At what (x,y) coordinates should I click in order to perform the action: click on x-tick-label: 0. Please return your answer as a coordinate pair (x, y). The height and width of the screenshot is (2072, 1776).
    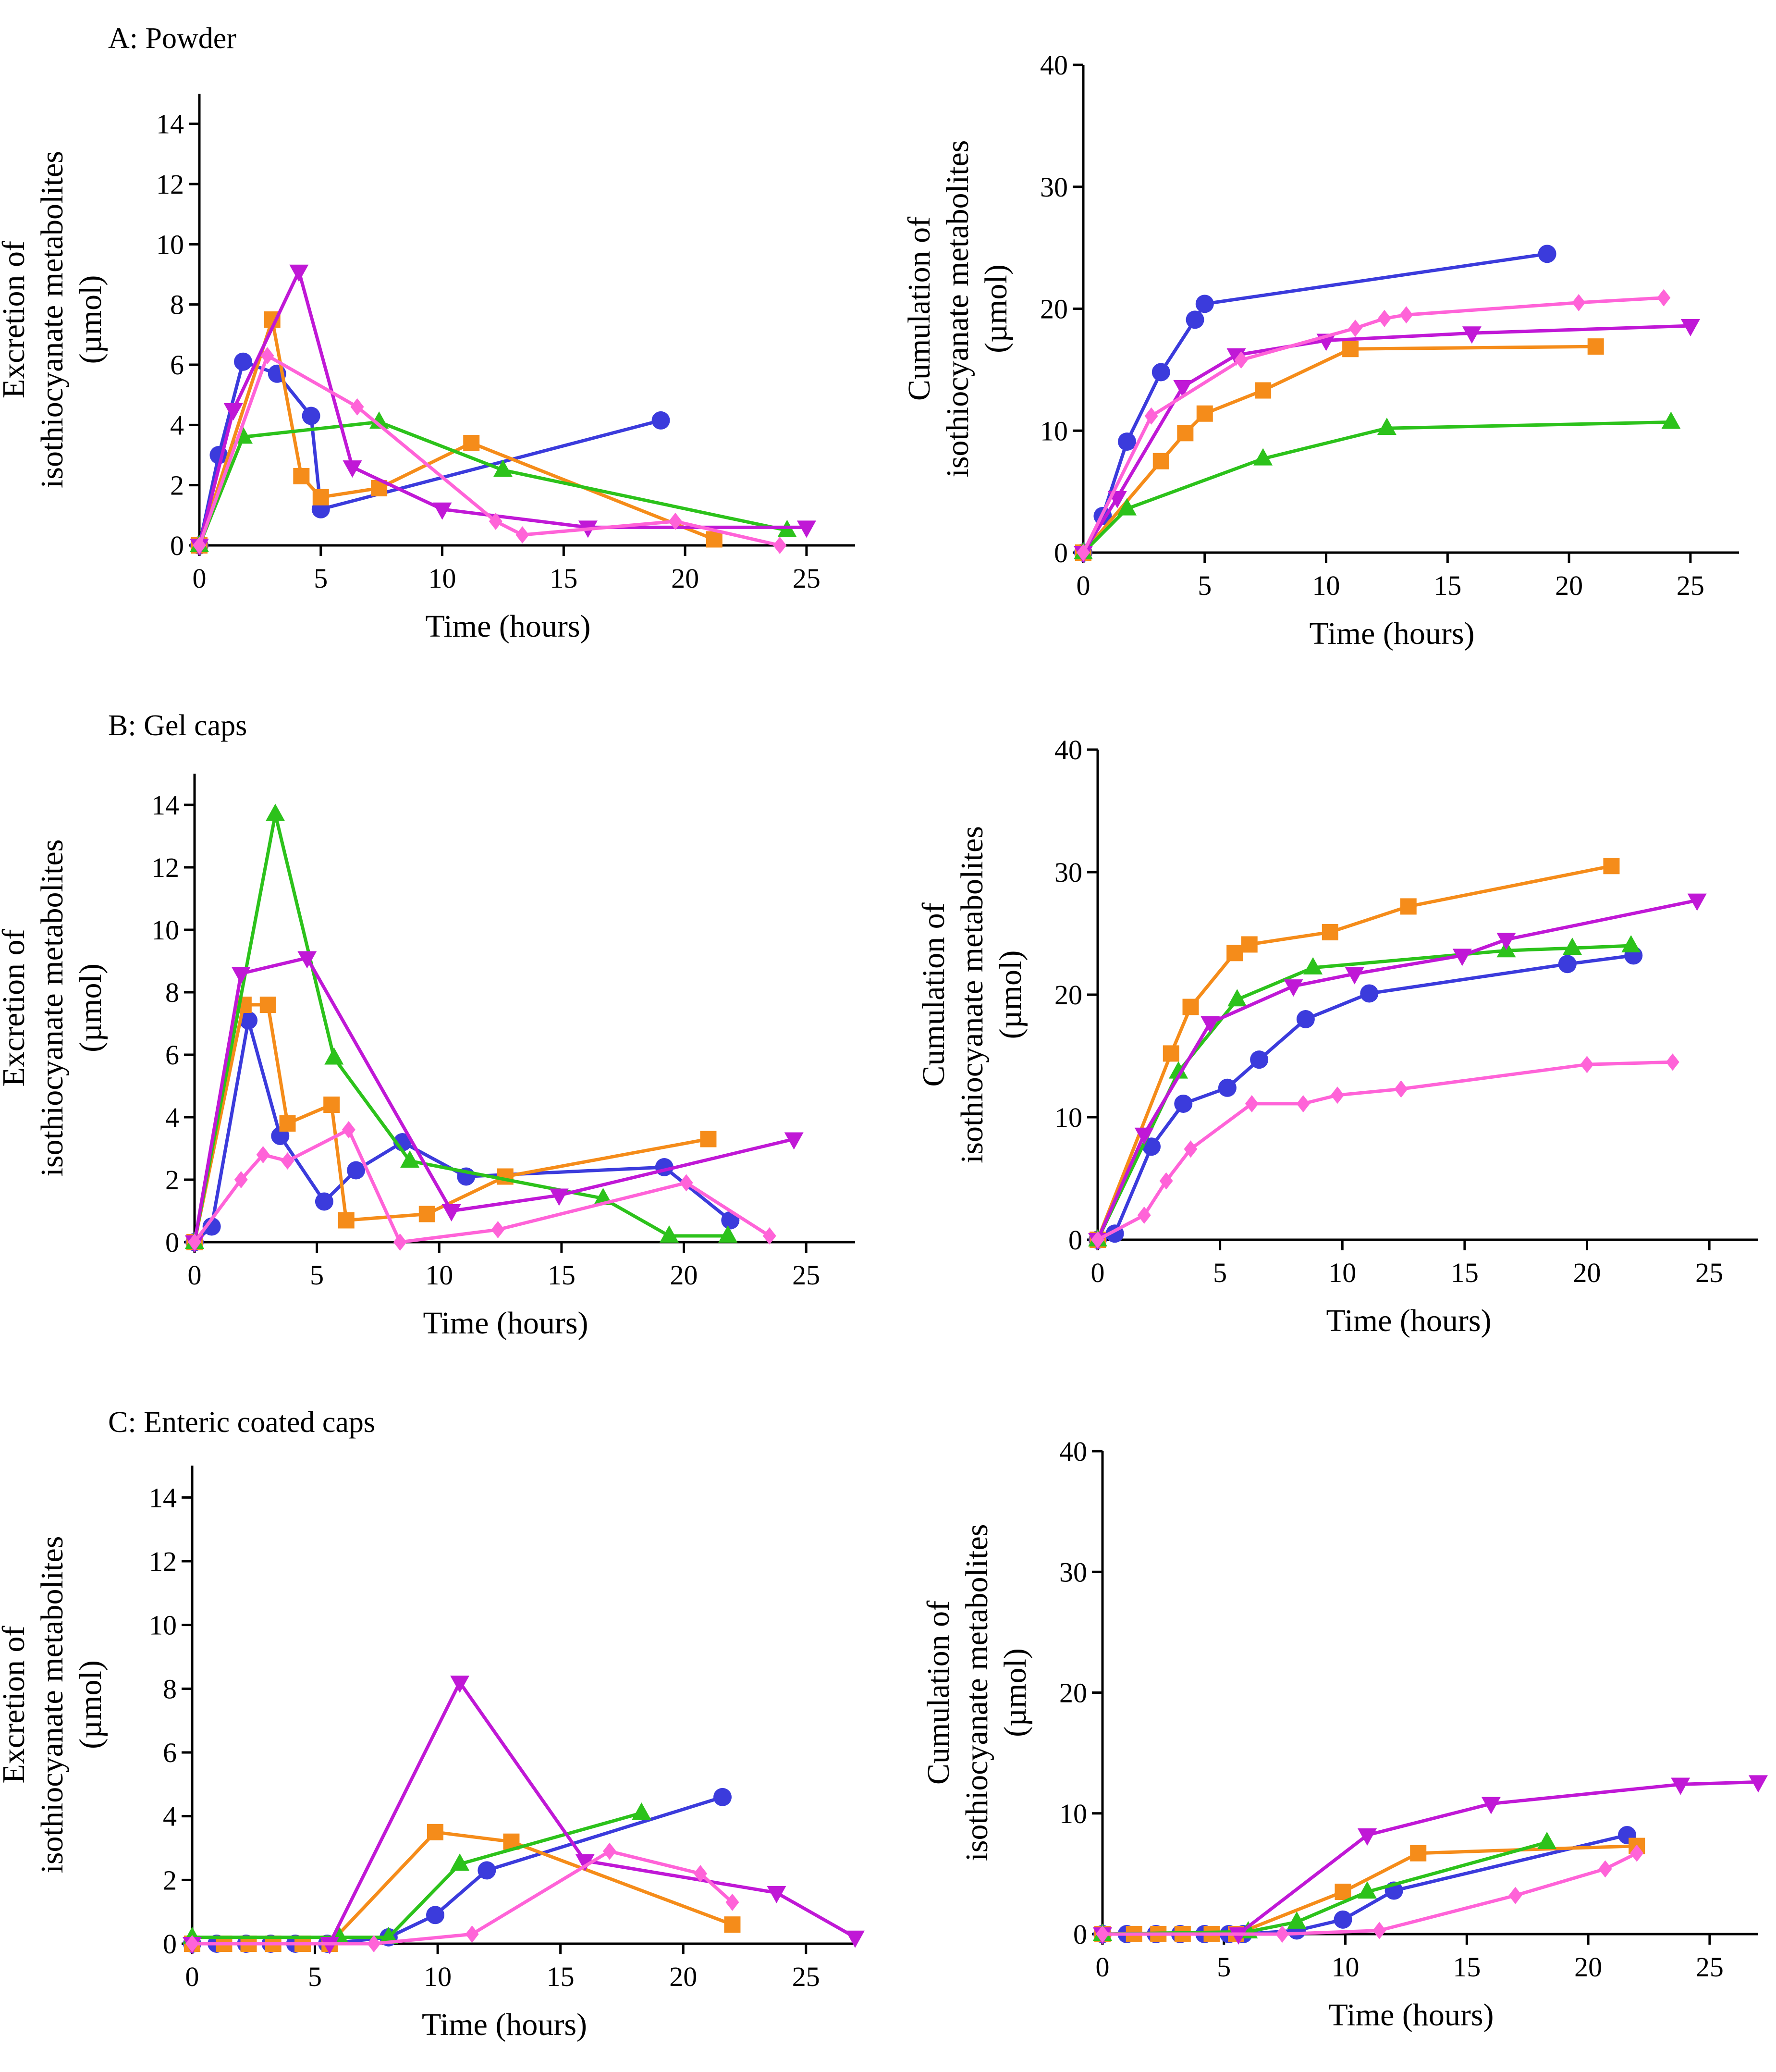
    Looking at the image, I should click on (1098, 1272).